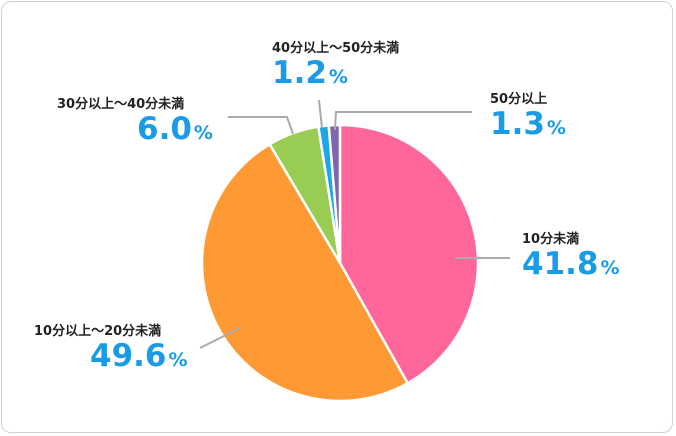 The width and height of the screenshot is (676, 436). Describe the element at coordinates (121, 104) in the screenshot. I see `category-label: 30分以上～40分未満` at that location.